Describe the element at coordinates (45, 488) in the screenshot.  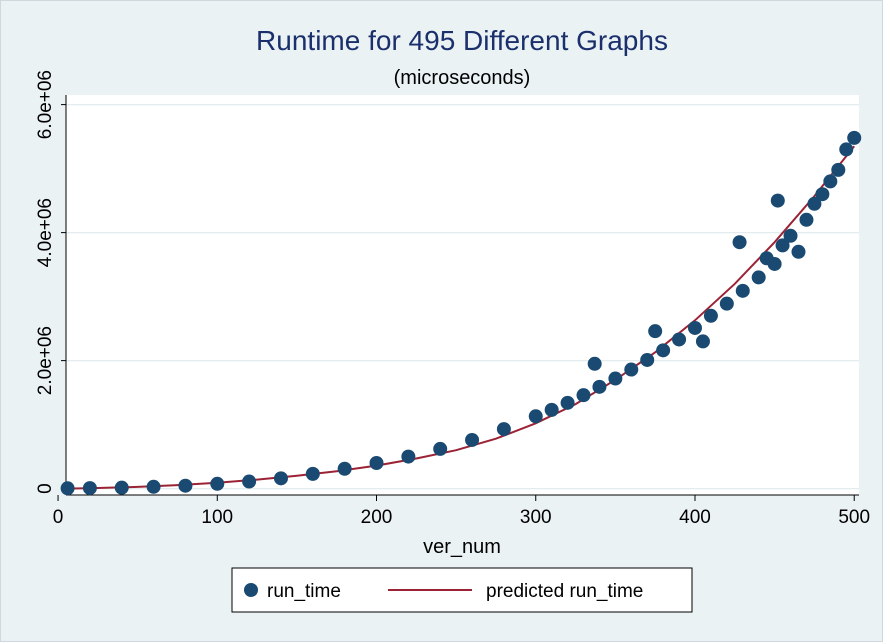
I see `y-tick-label: 0` at that location.